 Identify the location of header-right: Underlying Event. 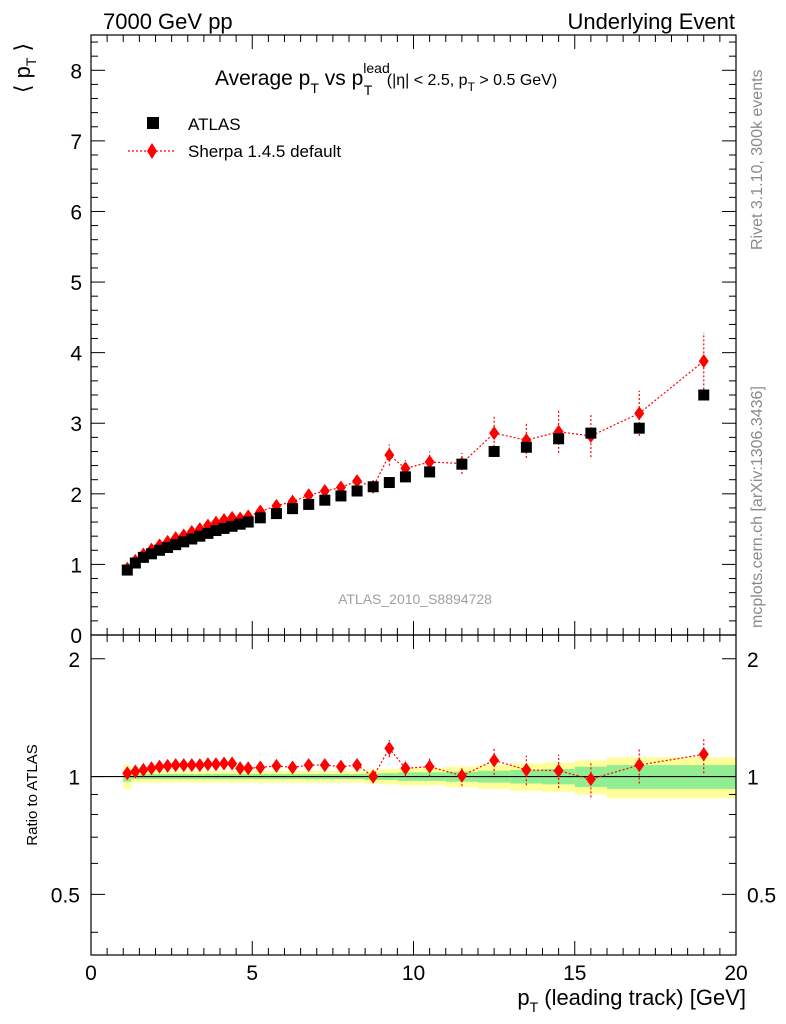
(651, 21).